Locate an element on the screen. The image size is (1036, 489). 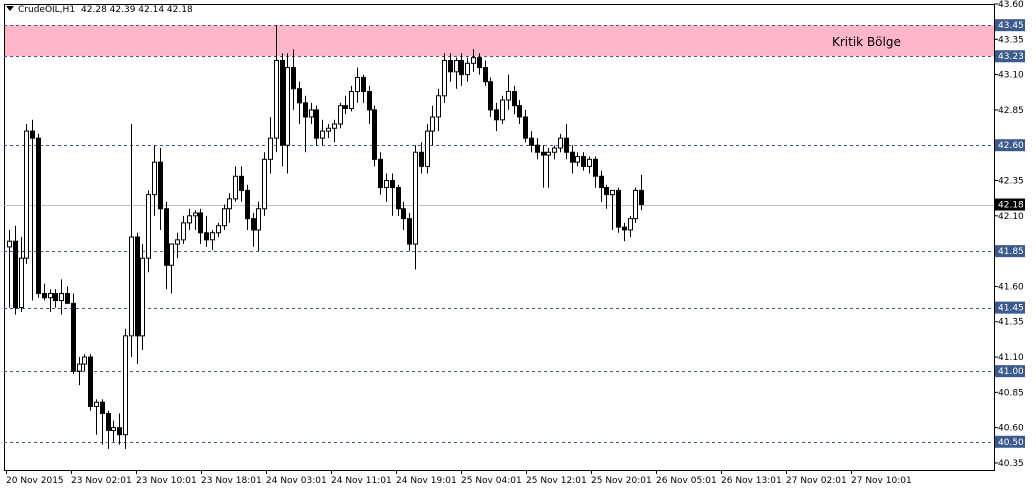
y-tick-label: 40.60 is located at coordinates (1011, 429).